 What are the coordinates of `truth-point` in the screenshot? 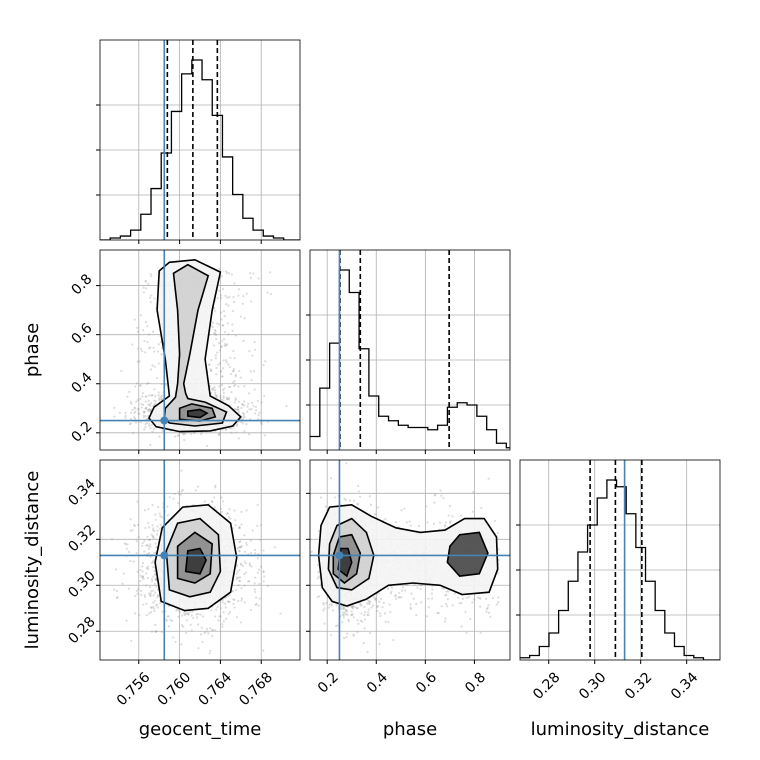 It's located at (164, 420).